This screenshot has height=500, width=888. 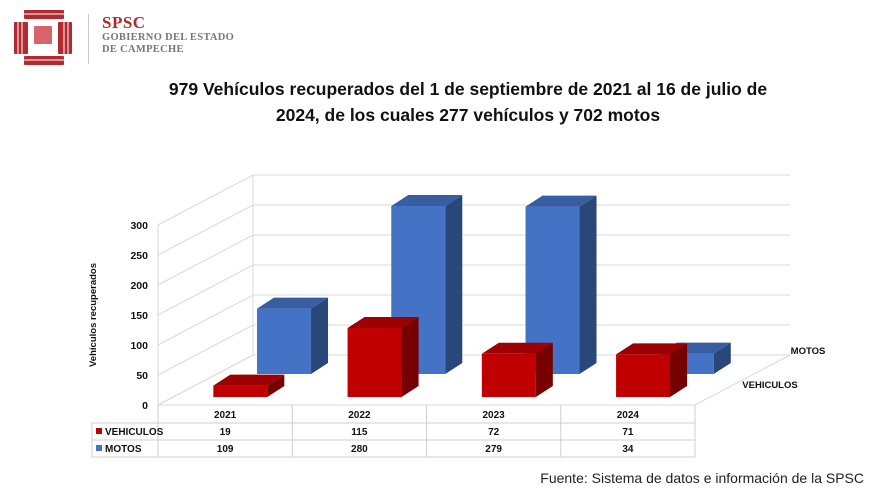 I want to click on y-tick-label: 250, so click(x=139, y=256).